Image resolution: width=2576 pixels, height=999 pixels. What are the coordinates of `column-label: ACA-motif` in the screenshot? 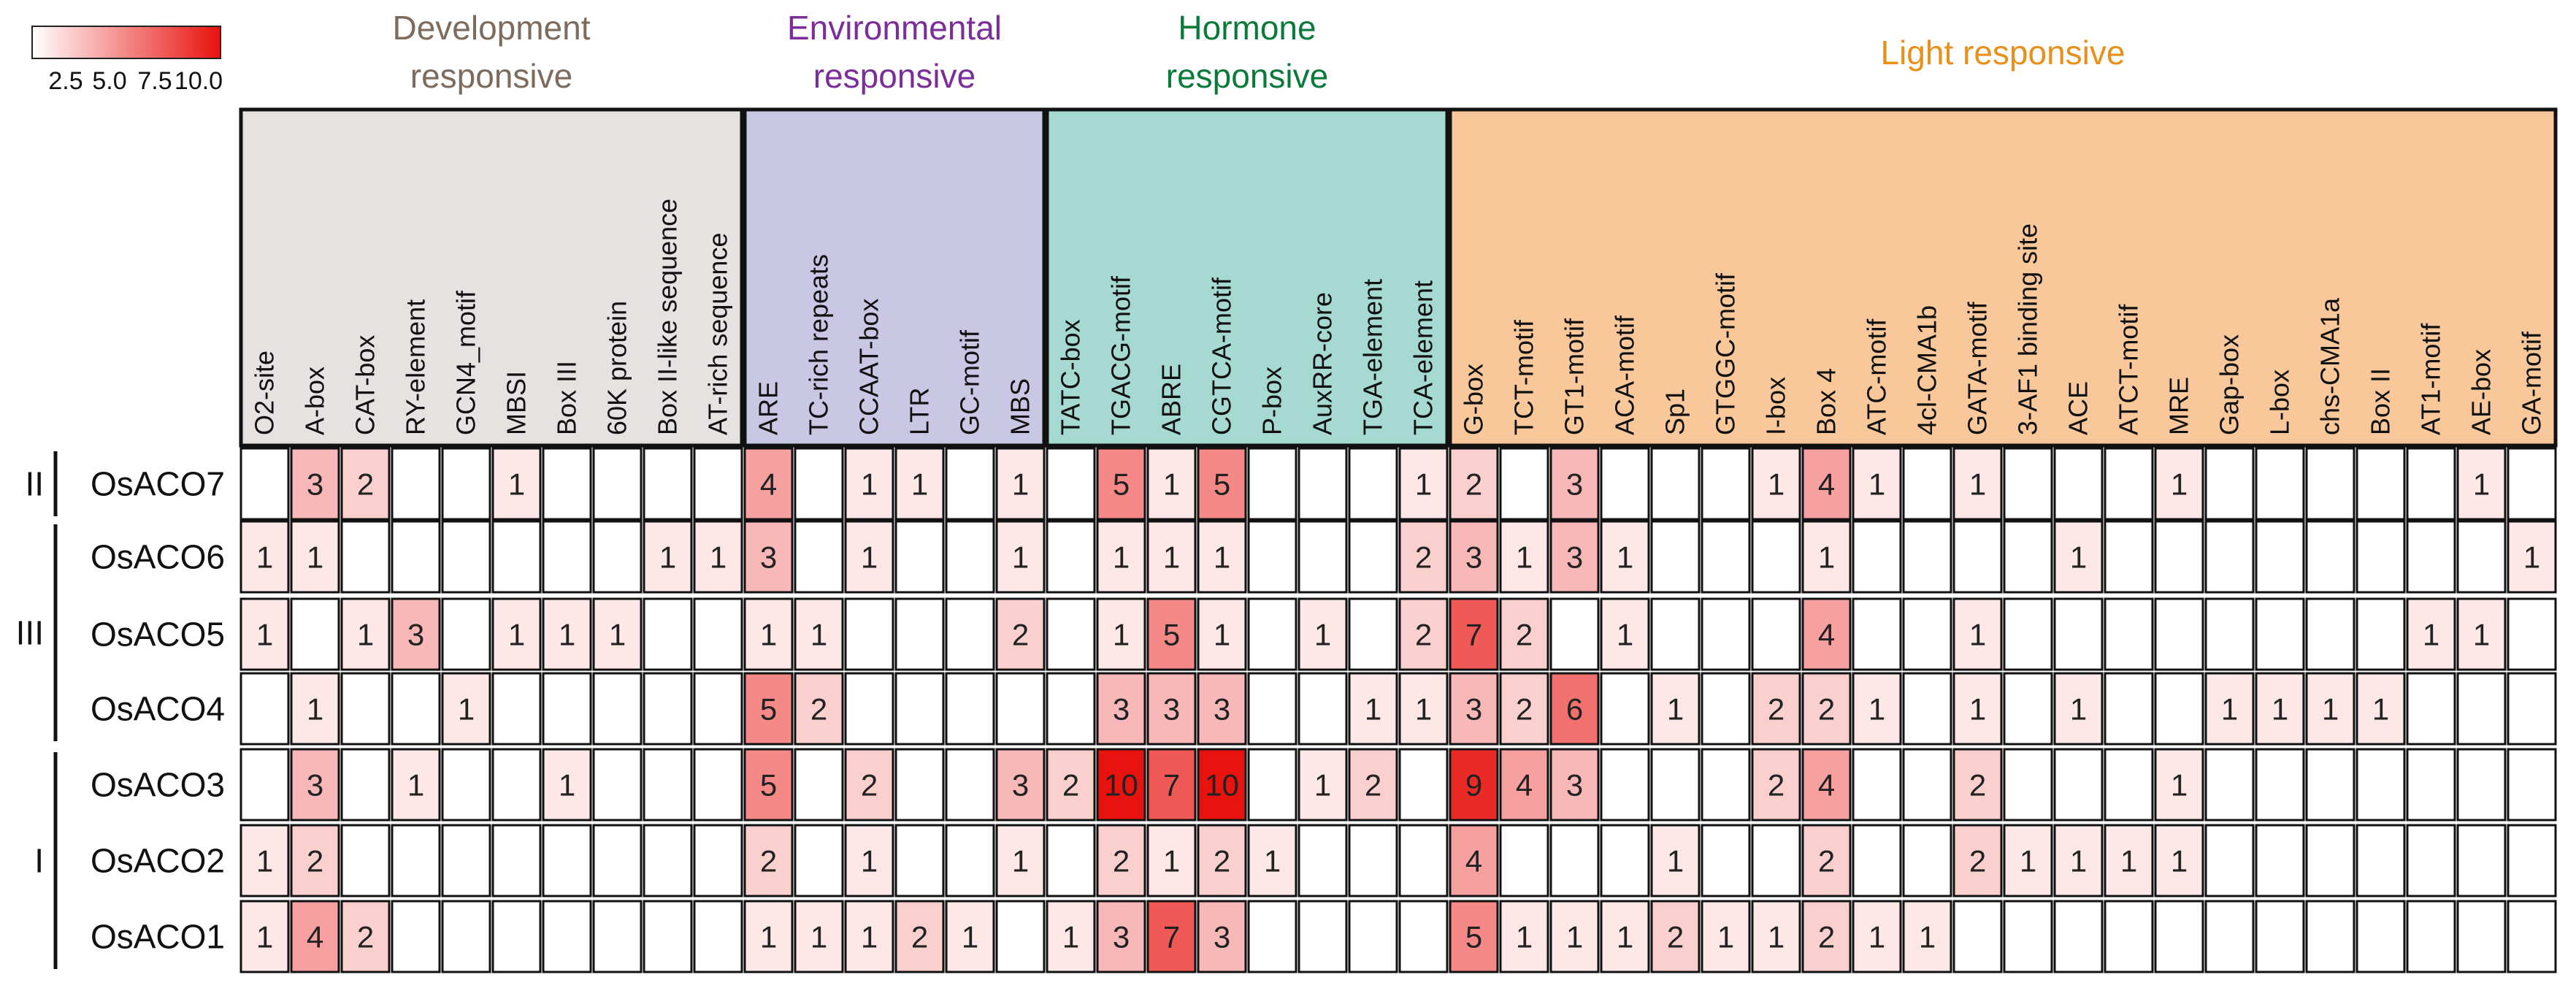 It's located at (1625, 375).